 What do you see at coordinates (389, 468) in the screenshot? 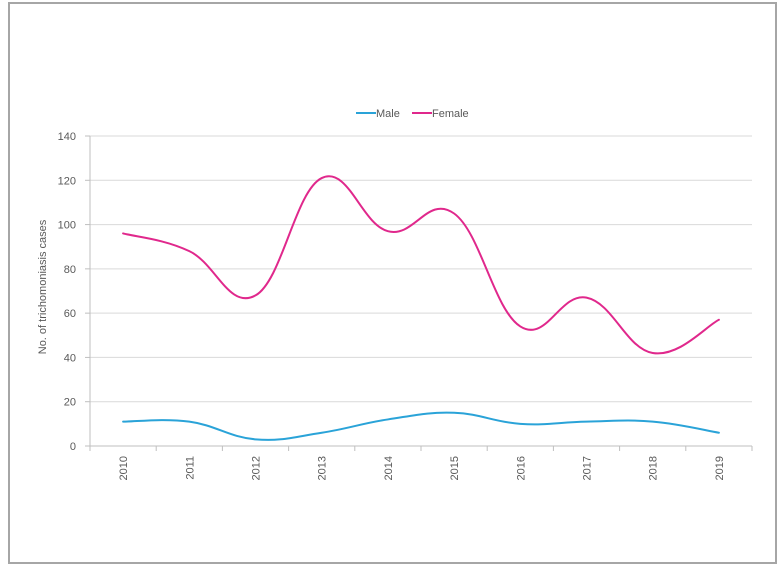
I see `x-tick-label: 2014` at bounding box center [389, 468].